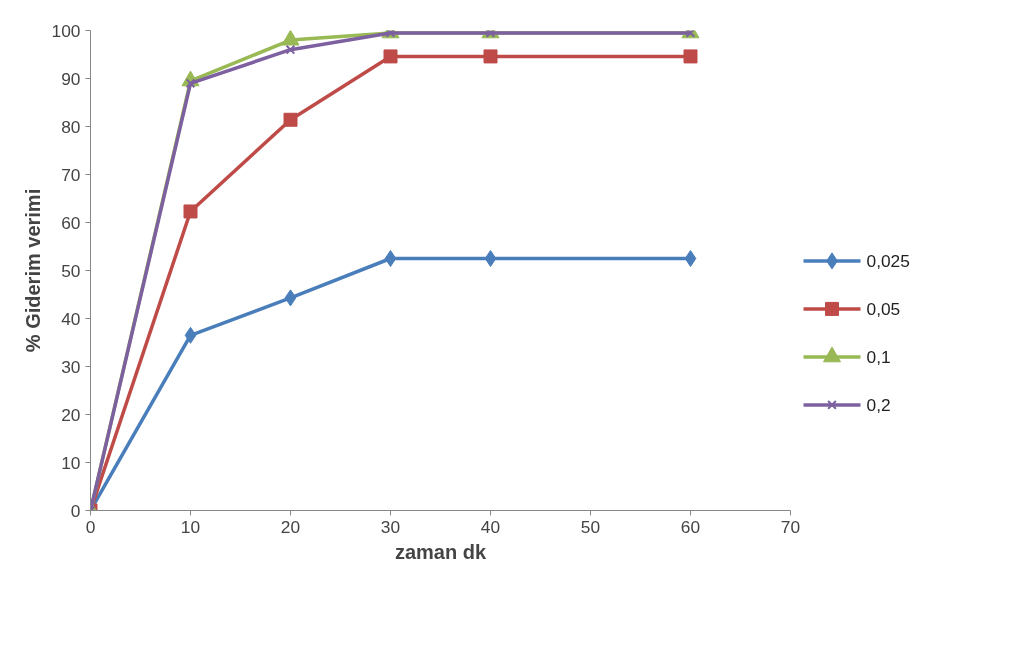 The image size is (1024, 651). I want to click on y-tick-label: 60, so click(71, 222).